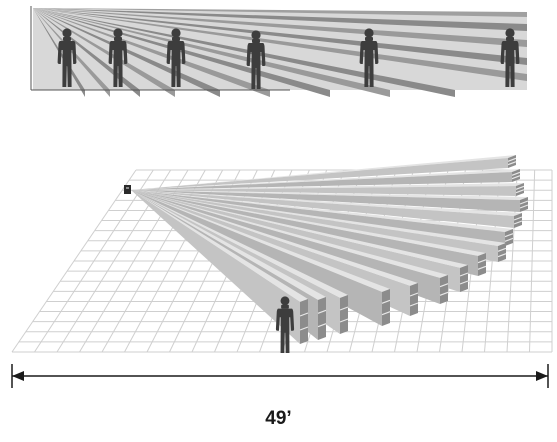 Image resolution: width=557 pixels, height=442 pixels. I want to click on dimension-label: 49’, so click(278, 418).